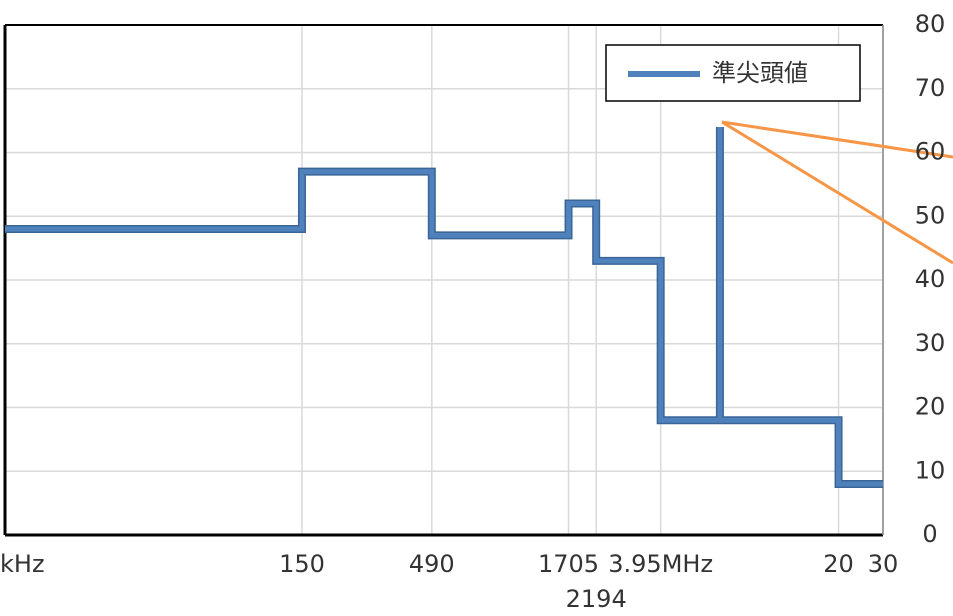  Describe the element at coordinates (302, 564) in the screenshot. I see `x-tick-label: 150` at that location.